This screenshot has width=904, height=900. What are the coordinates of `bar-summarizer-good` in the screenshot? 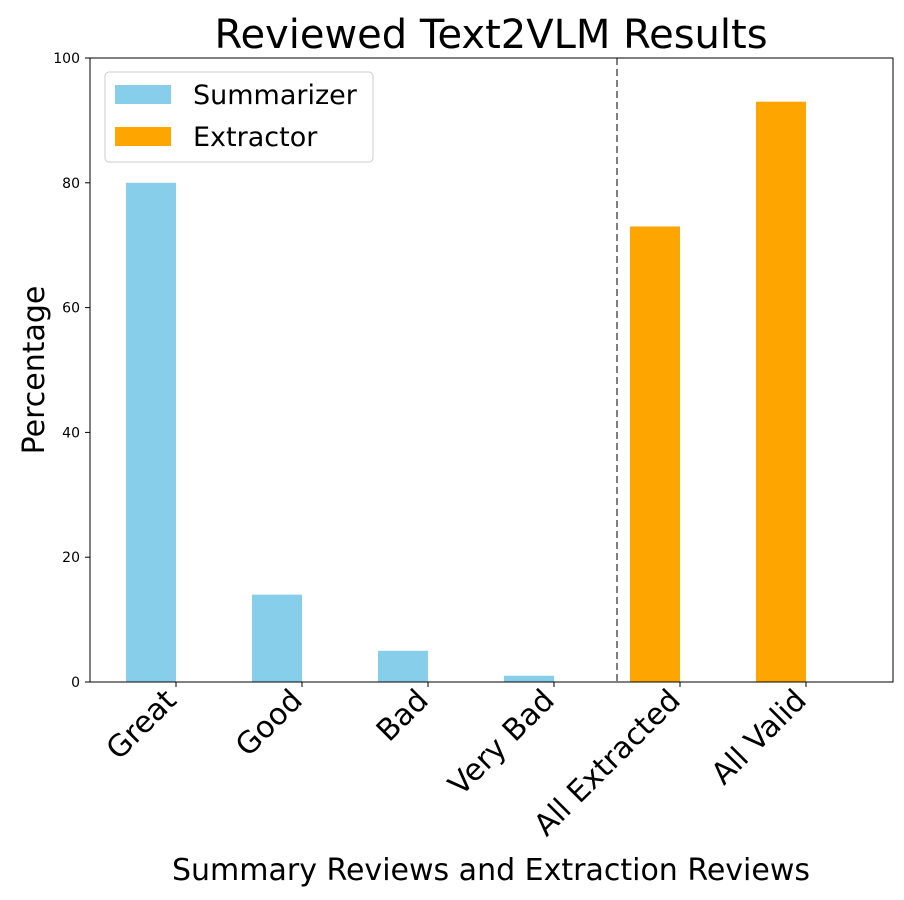 It's located at (277, 638).